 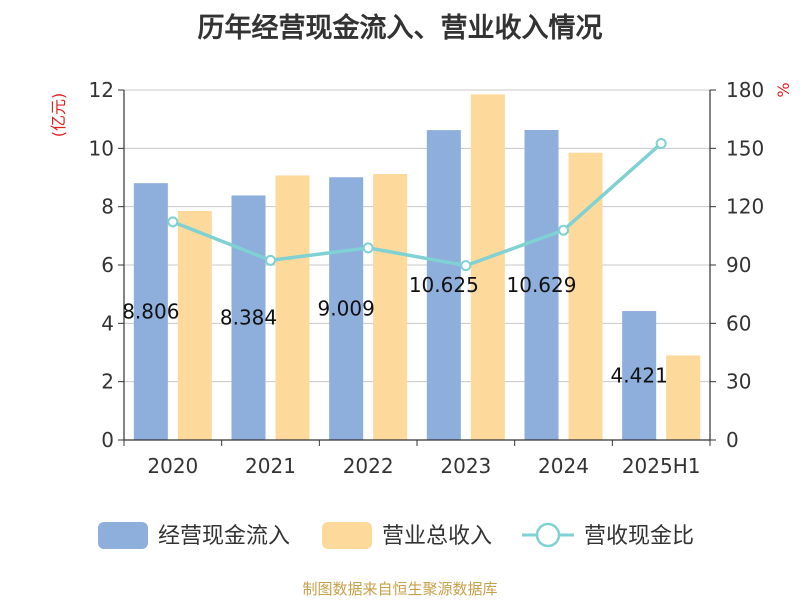 What do you see at coordinates (732, 440) in the screenshot?
I see `y-right-tick-label: 0` at bounding box center [732, 440].